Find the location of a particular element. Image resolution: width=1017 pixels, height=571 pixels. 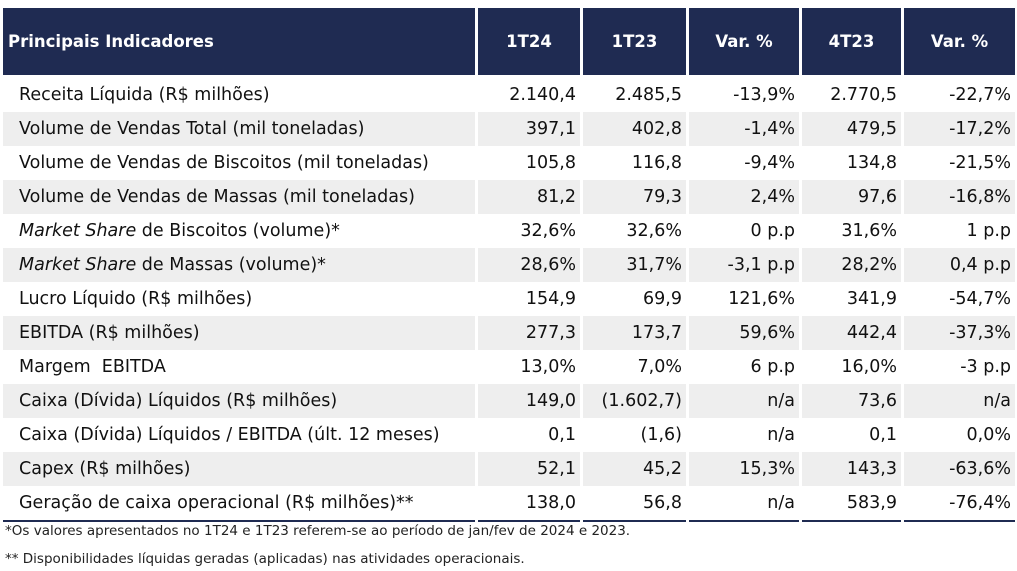

value-4t23: 442,4 is located at coordinates (851, 333).